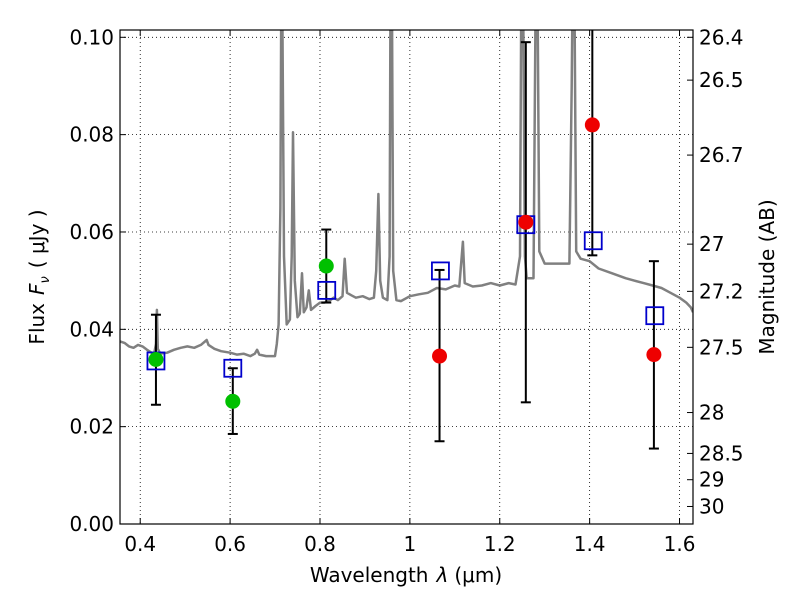 The image size is (800, 600). Describe the element at coordinates (590, 544) in the screenshot. I see `x-tick-label: 1.4` at that location.